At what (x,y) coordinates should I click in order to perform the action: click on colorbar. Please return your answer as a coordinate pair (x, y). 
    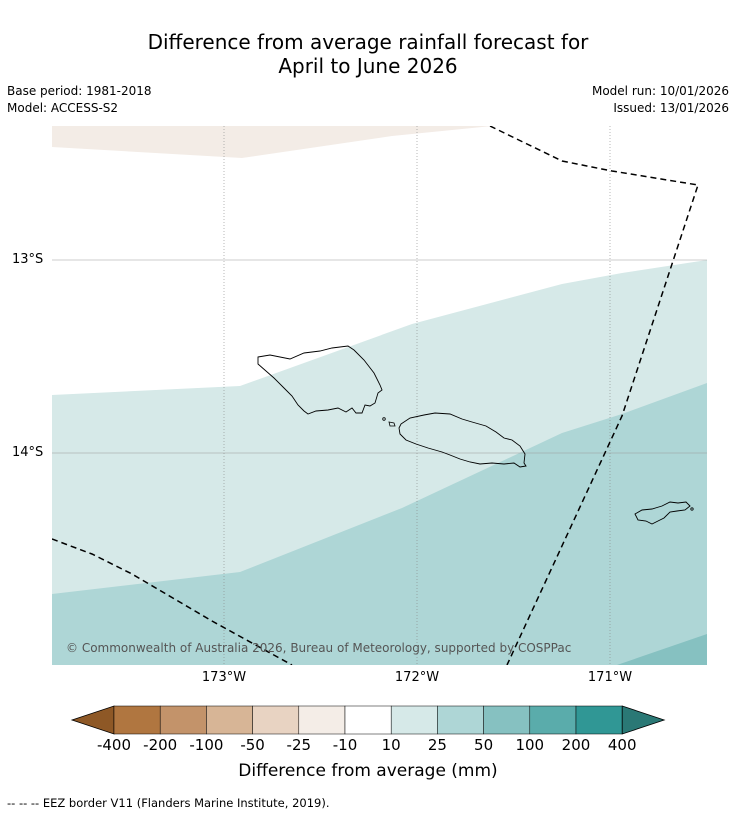
    Looking at the image, I should click on (368, 720).